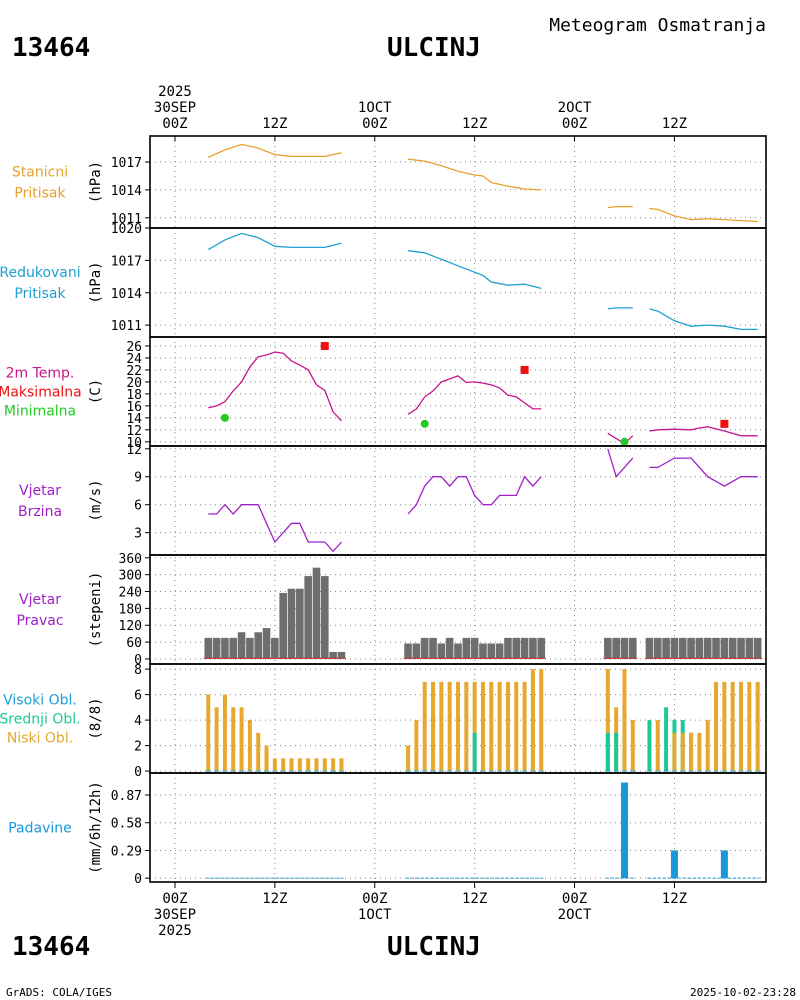 The height and width of the screenshot is (1000, 800). I want to click on y-tick-label: 18, so click(134, 395).